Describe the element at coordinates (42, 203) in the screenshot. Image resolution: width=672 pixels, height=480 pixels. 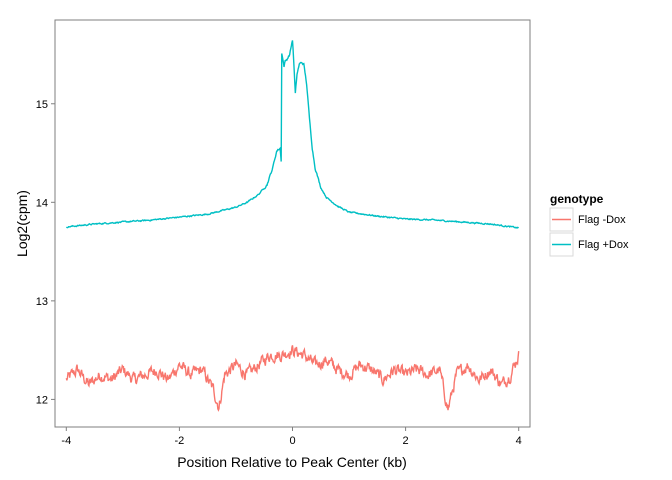
I see `y-tick-label: 14` at that location.